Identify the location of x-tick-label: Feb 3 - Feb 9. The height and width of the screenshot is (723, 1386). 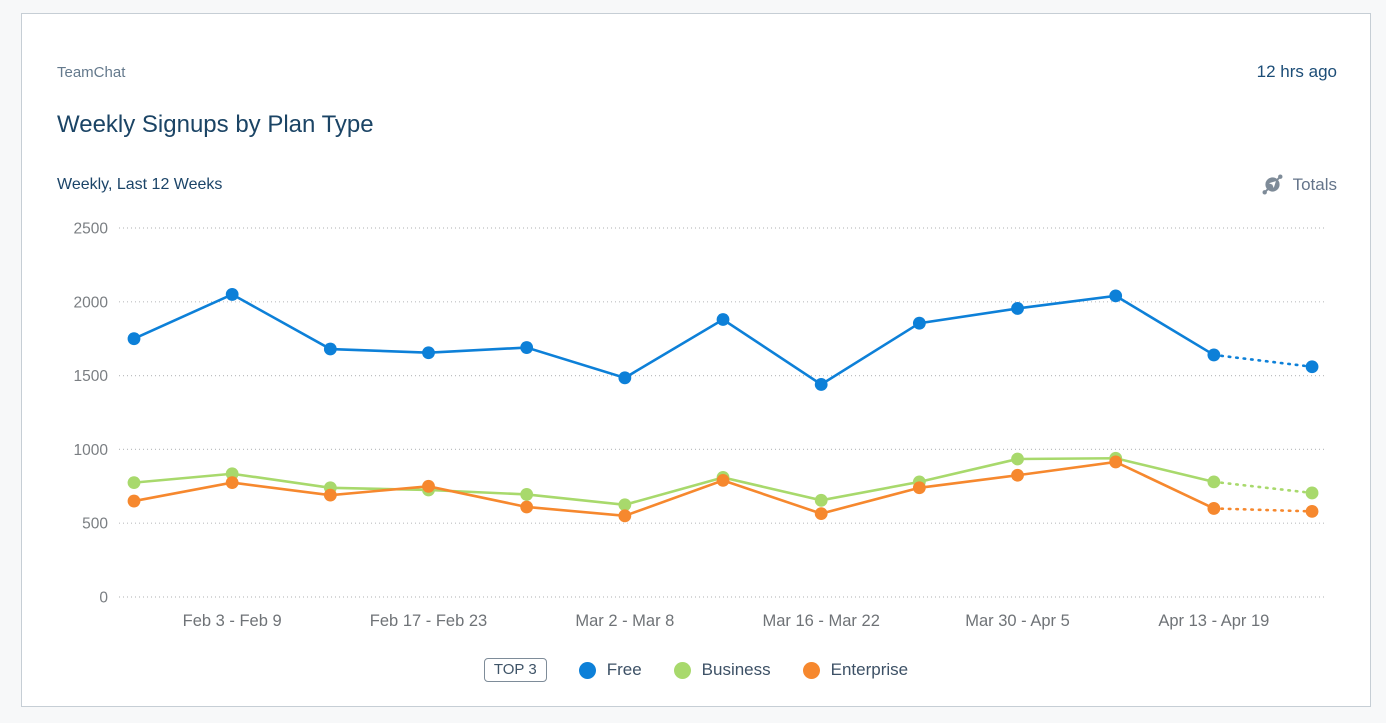
(232, 621).